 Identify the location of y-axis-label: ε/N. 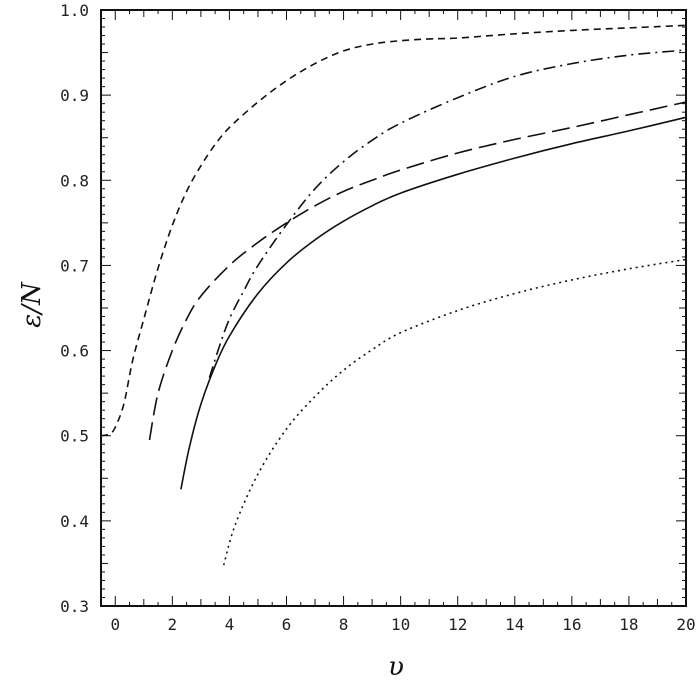
(32, 304).